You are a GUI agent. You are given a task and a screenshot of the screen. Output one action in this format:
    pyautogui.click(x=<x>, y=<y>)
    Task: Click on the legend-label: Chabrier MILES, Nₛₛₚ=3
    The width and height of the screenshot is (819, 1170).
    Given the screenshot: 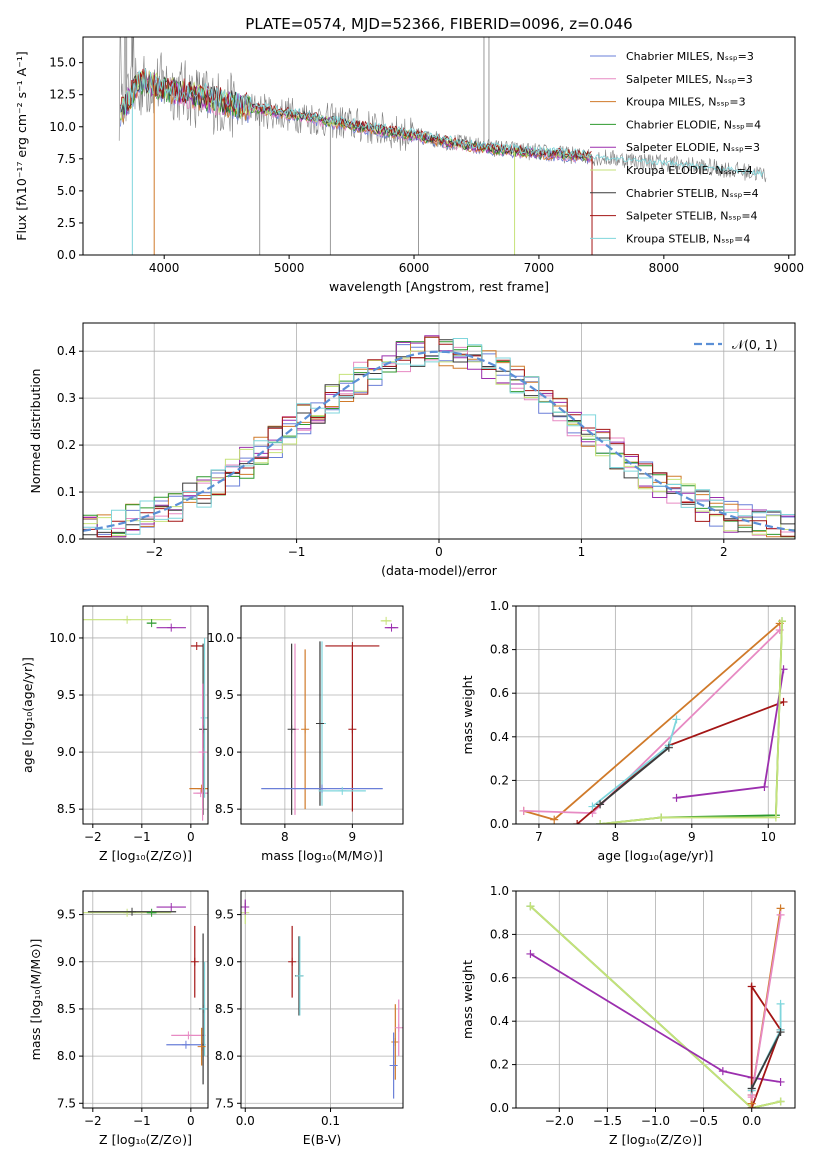 What is the action you would take?
    pyautogui.click(x=690, y=56)
    